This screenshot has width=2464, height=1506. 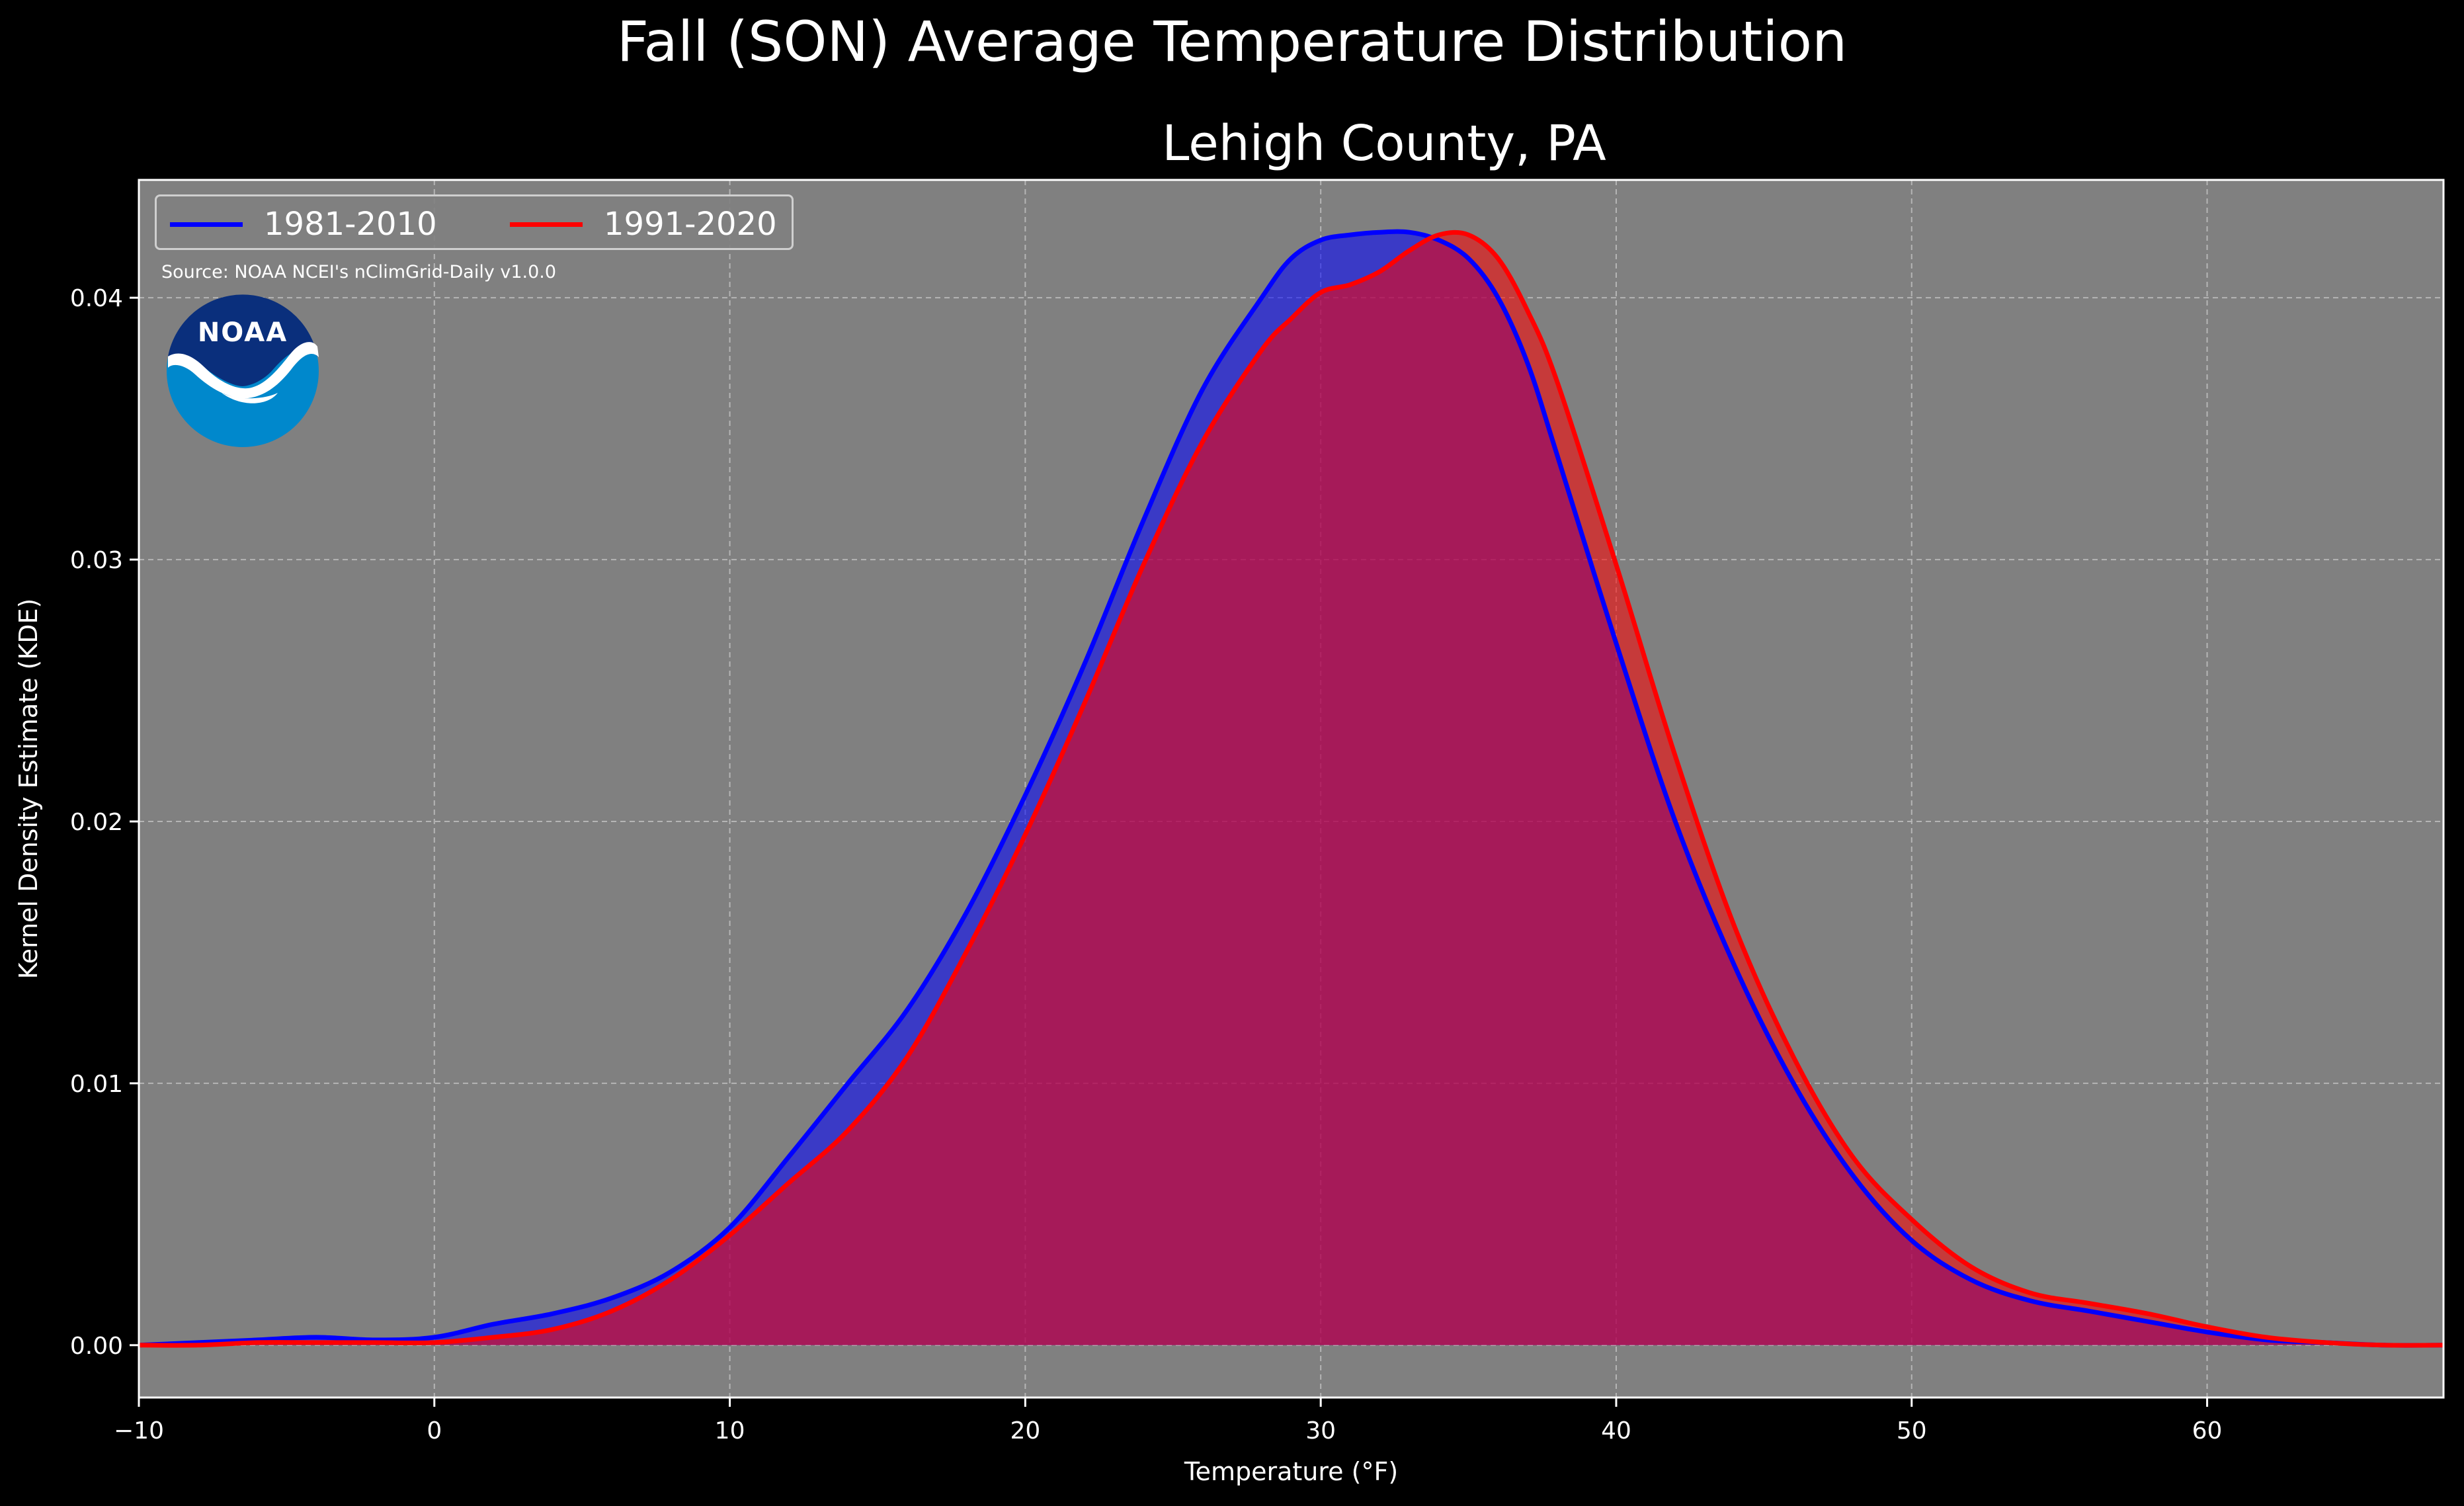 What do you see at coordinates (351, 224) in the screenshot?
I see `legend-label: 1981-2010` at bounding box center [351, 224].